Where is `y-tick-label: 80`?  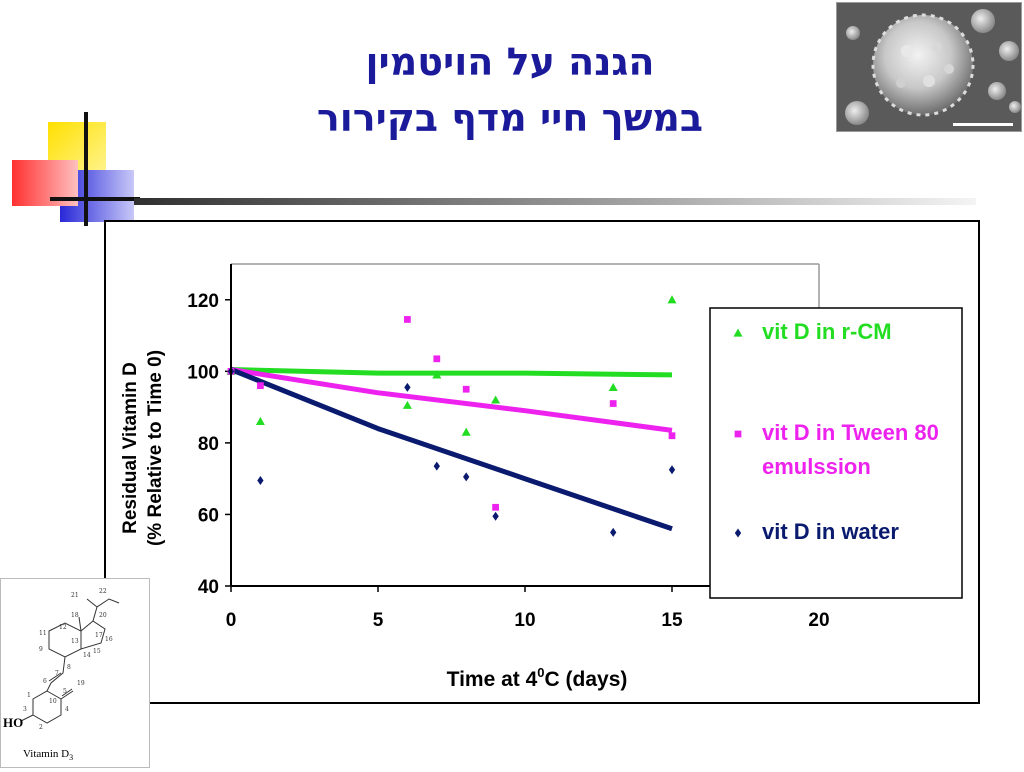
y-tick-label: 80 is located at coordinates (208, 444).